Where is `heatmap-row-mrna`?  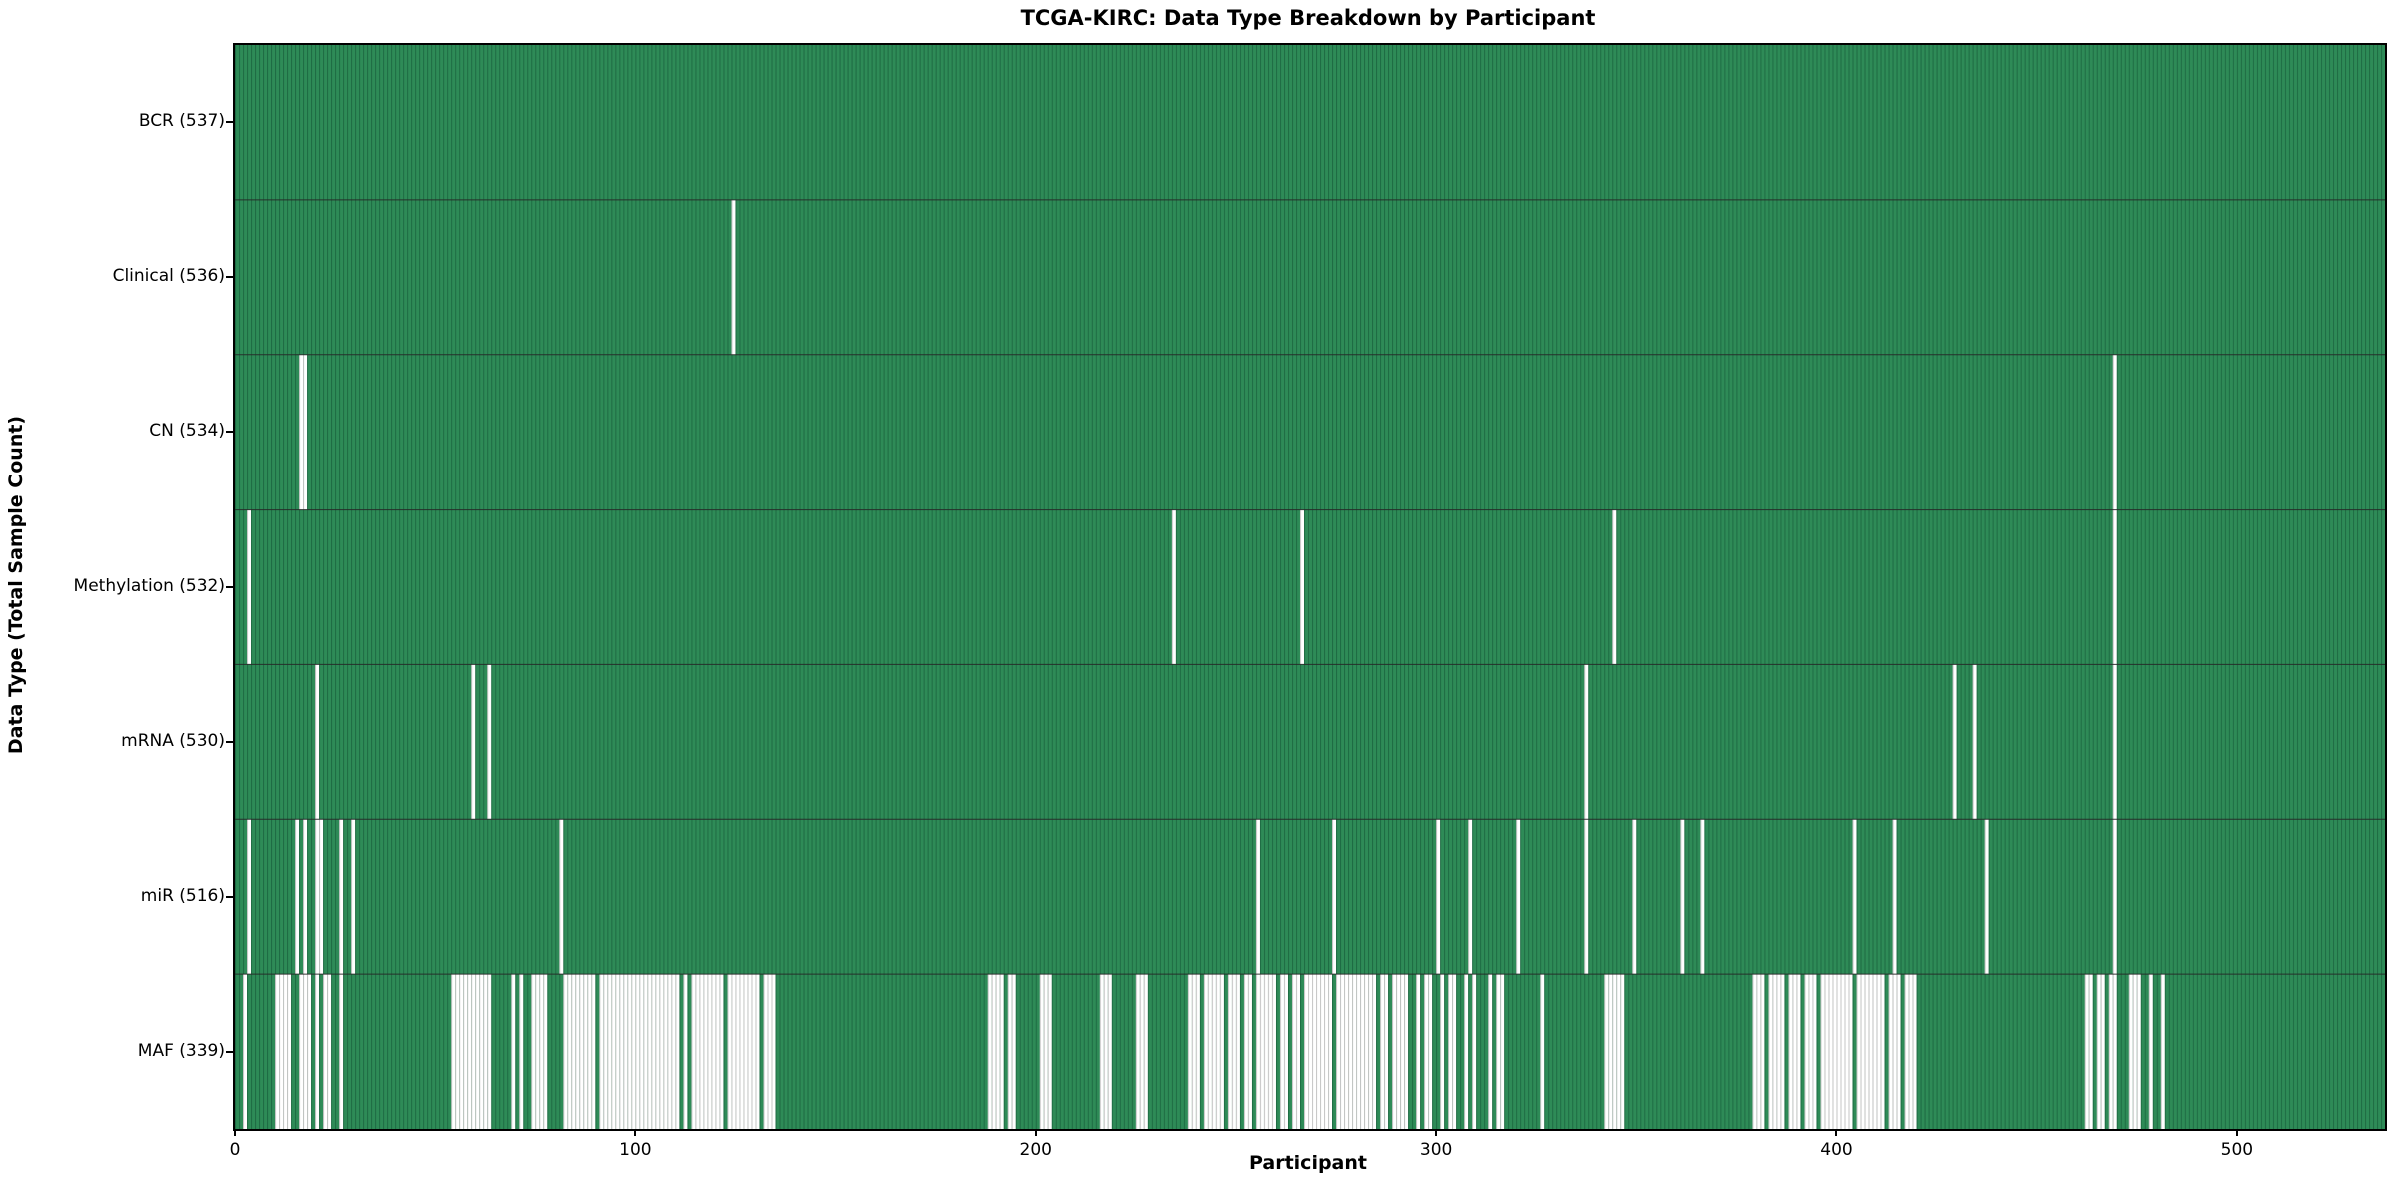 heatmap-row-mrna is located at coordinates (1310, 742).